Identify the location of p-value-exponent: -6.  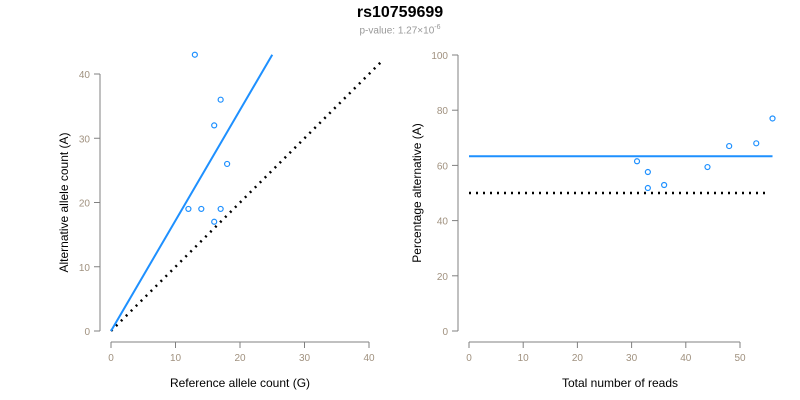
(437, 27).